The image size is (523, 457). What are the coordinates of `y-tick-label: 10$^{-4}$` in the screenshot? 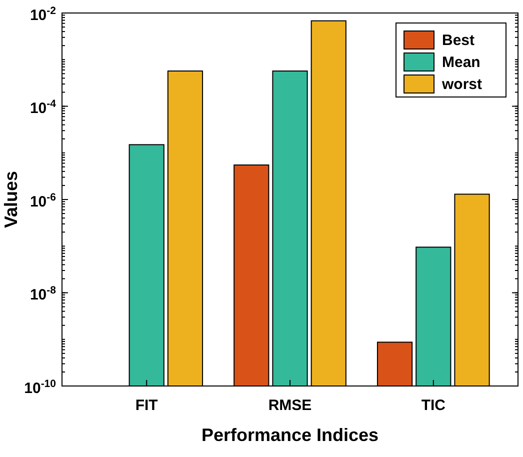 It's located at (43, 107).